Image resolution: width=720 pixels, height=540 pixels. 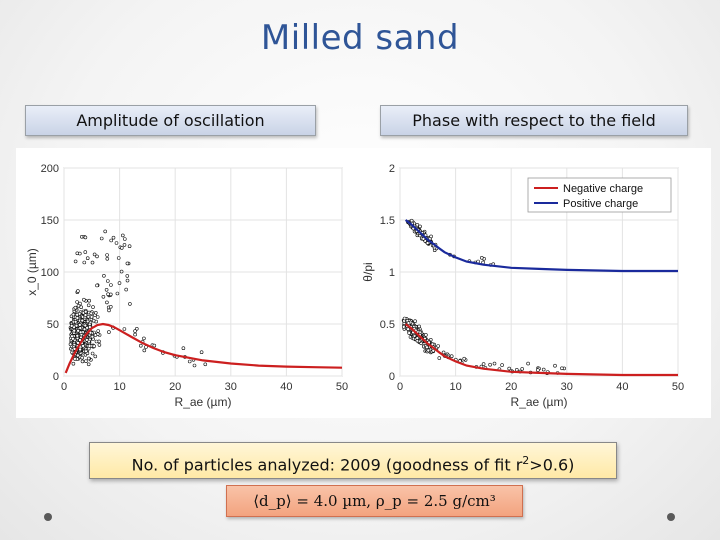 I want to click on y-tick-label: 1, so click(x=392, y=273).